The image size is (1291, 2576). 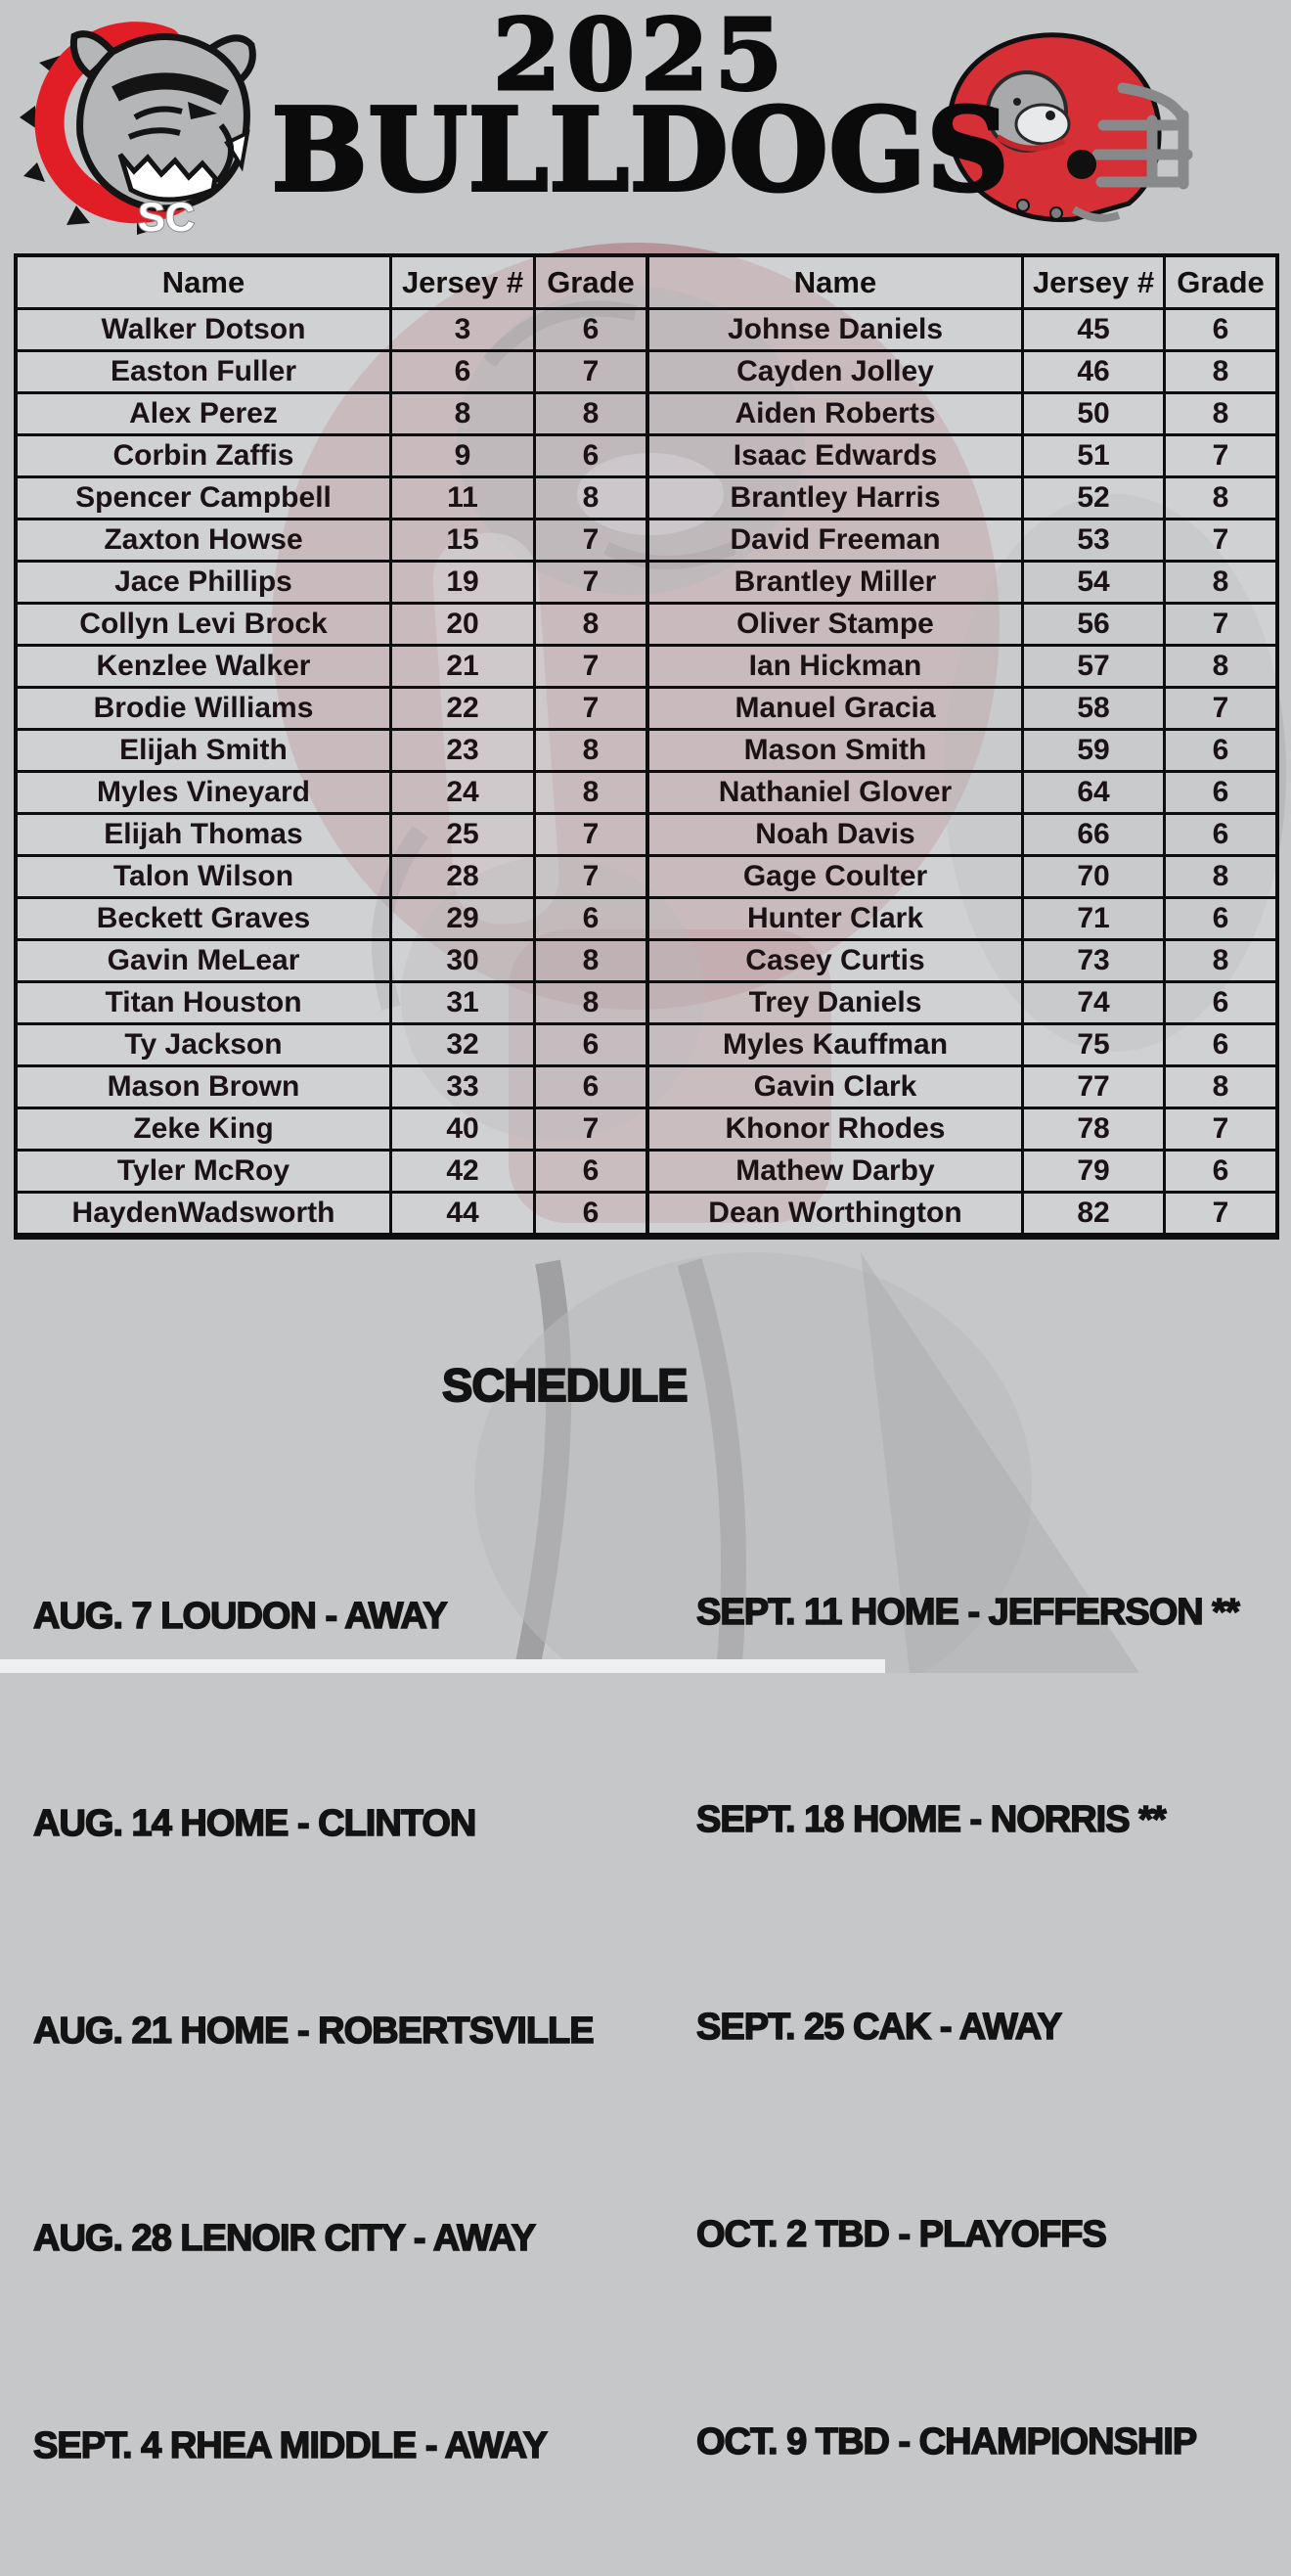 I want to click on roster-jersey-cell: 53, so click(x=1095, y=541).